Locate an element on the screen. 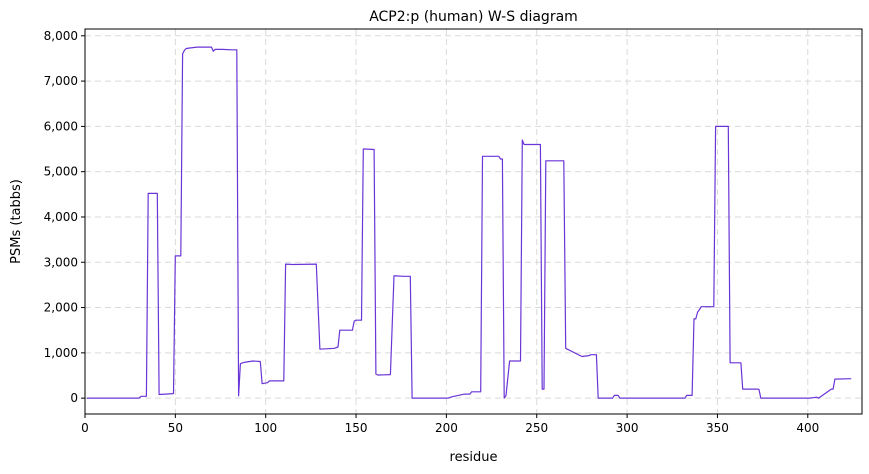 This screenshot has height=474, width=869. y-tick-label: 7,000 is located at coordinates (61, 81).